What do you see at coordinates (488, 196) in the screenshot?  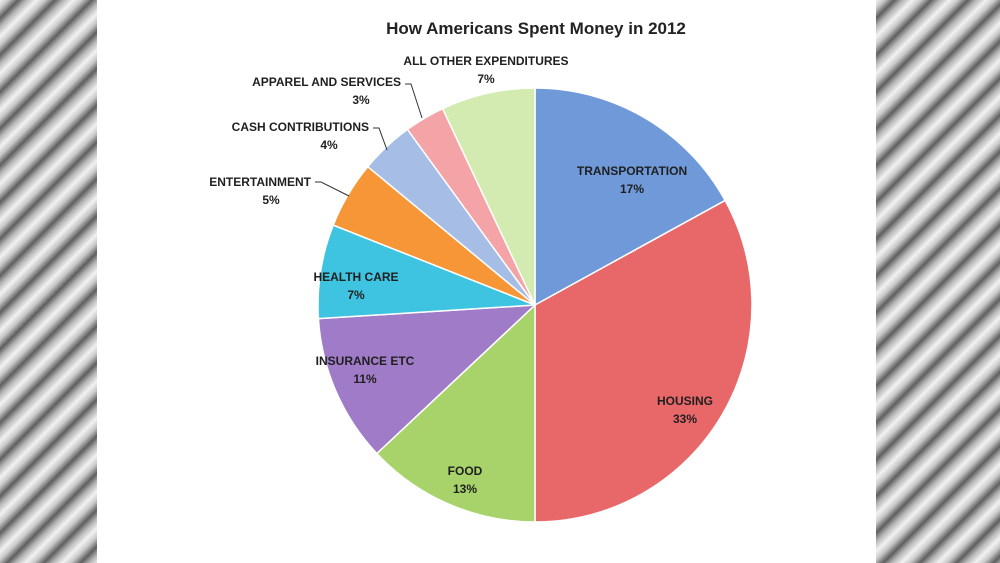 I see `pie-slice-all-other-expenditures` at bounding box center [488, 196].